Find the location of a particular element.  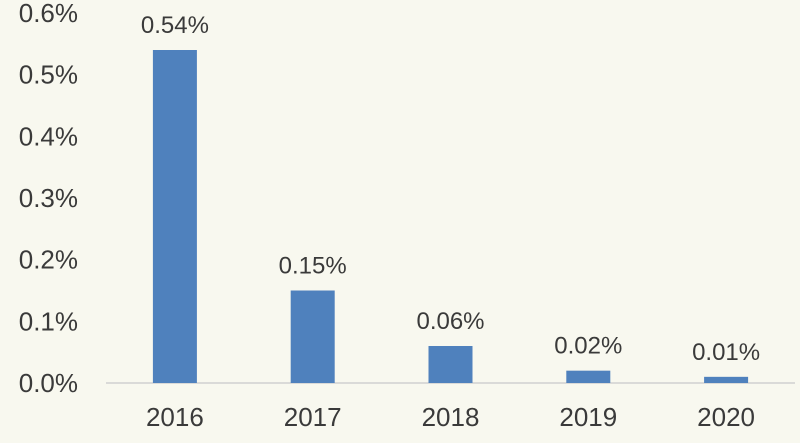

y-tick-label: 0.4% is located at coordinates (48, 136).